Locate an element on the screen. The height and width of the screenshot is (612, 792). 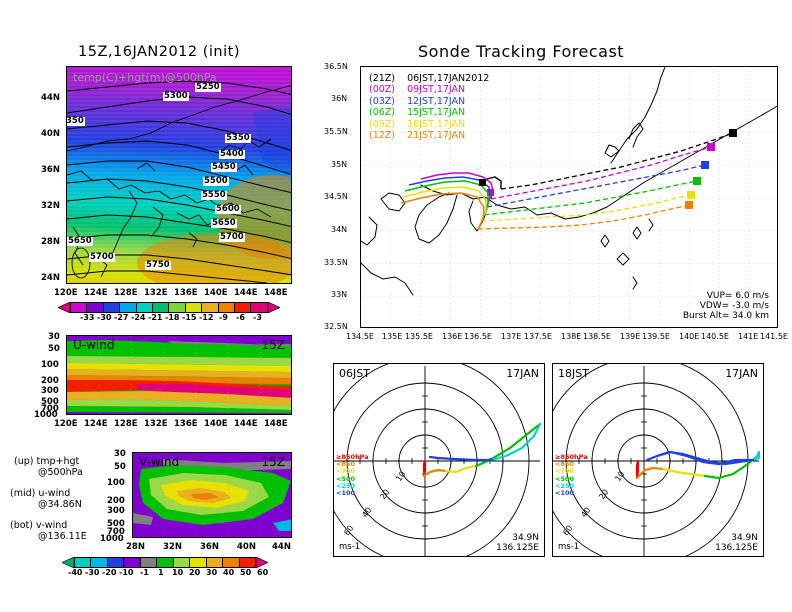
u-wind-xtick-136e: 136E is located at coordinates (186, 424).